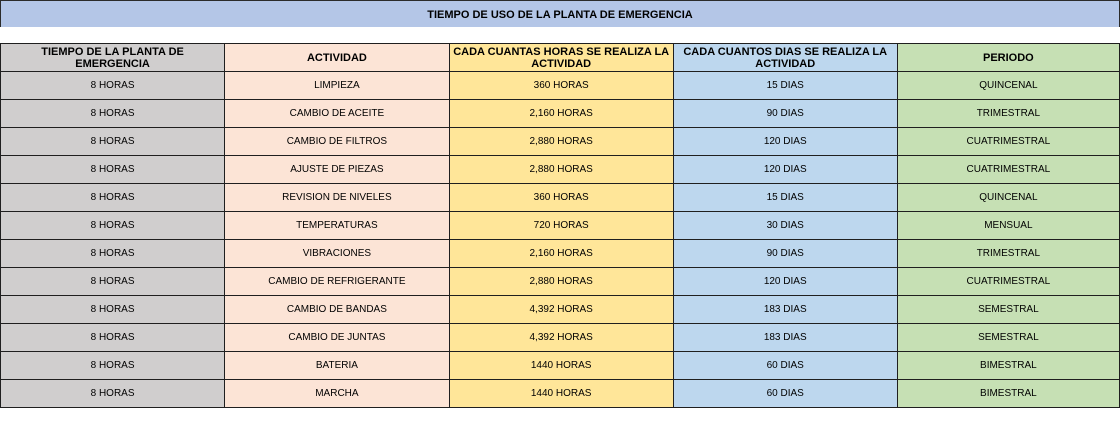  Describe the element at coordinates (1008, 57) in the screenshot. I see `header-cell-period: PERIODO` at that location.